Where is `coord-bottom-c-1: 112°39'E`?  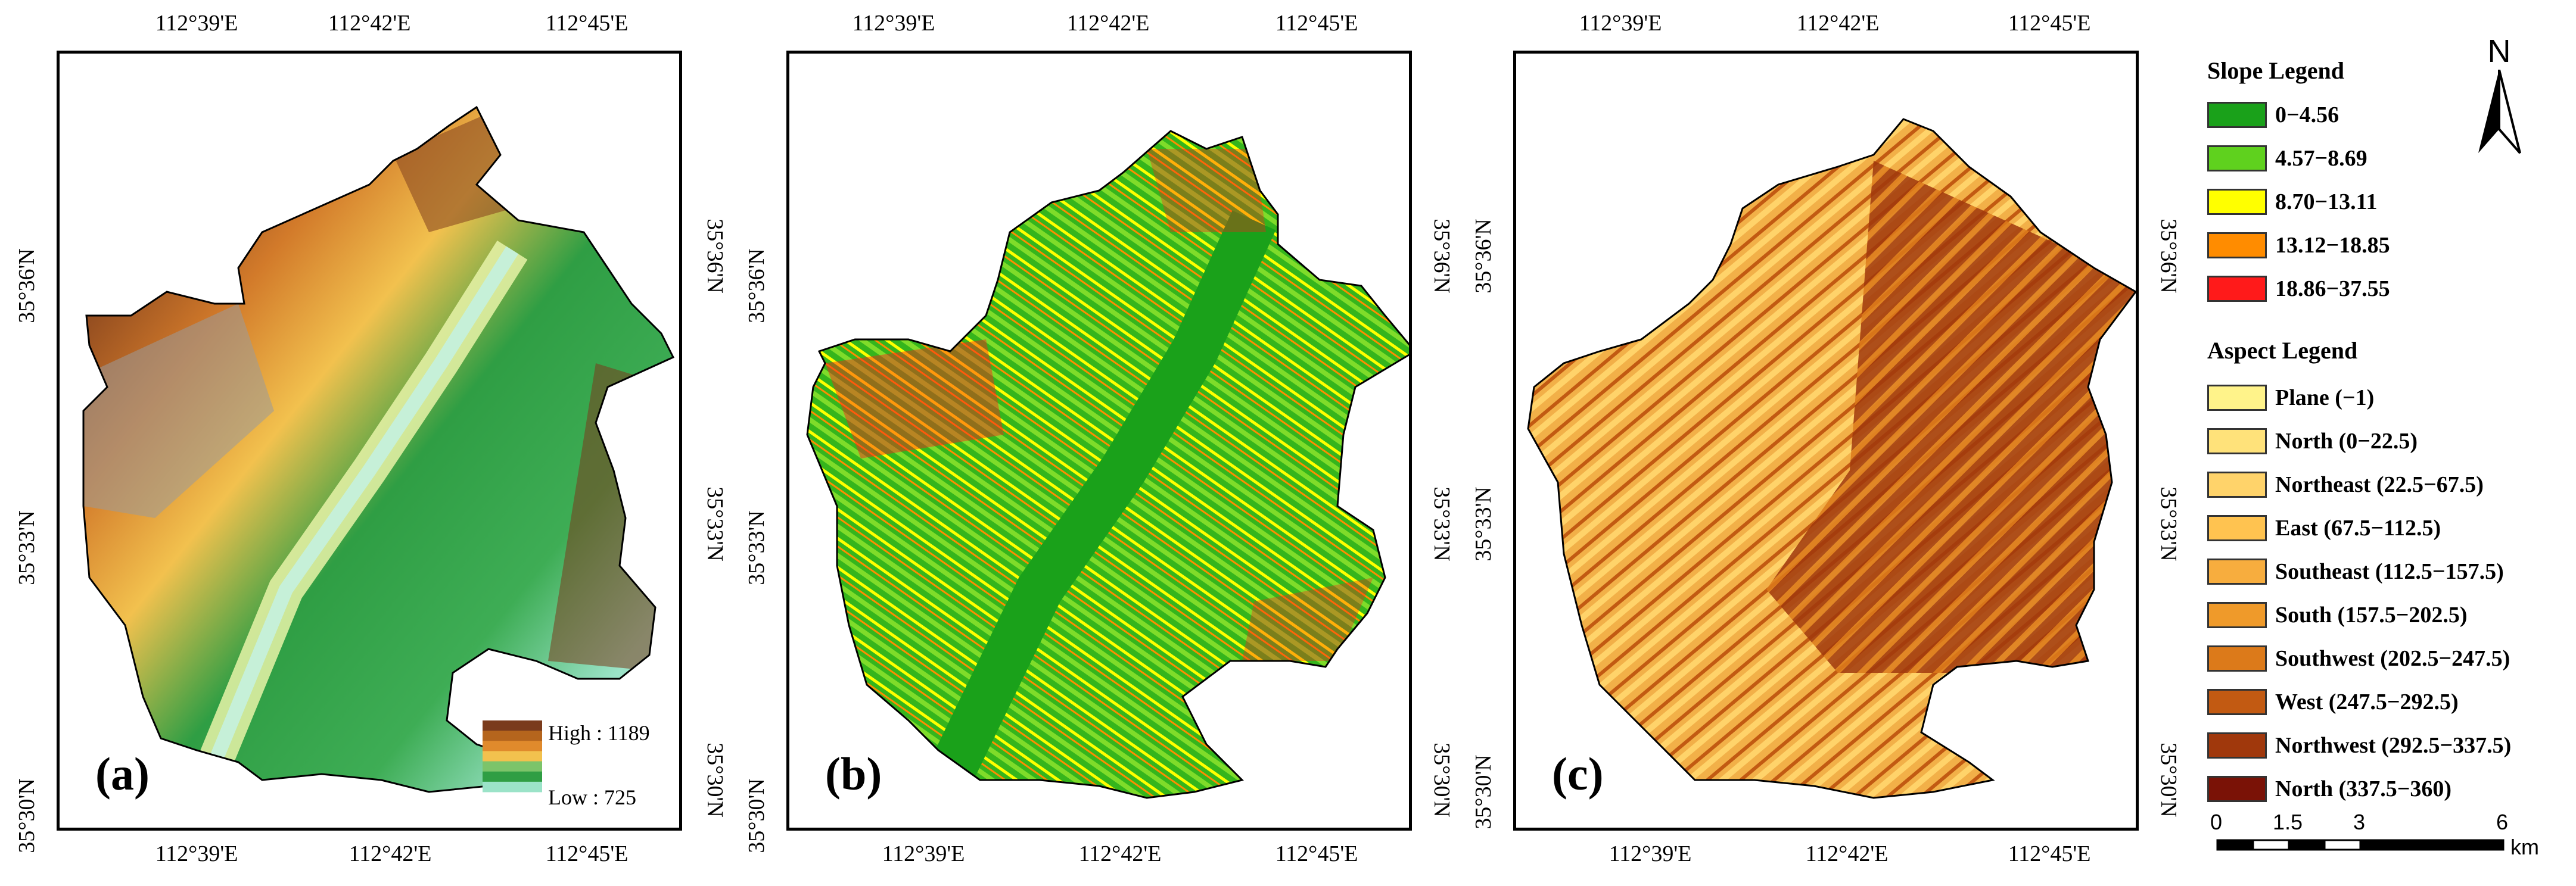 coord-bottom-c-1: 112°39'E is located at coordinates (1650, 854).